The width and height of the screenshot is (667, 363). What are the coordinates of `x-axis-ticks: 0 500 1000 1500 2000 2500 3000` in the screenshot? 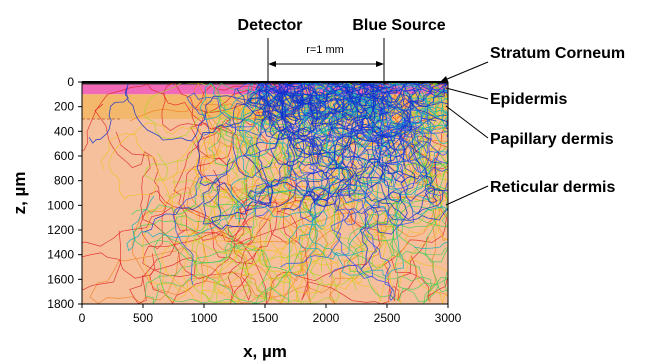 It's located at (270, 314).